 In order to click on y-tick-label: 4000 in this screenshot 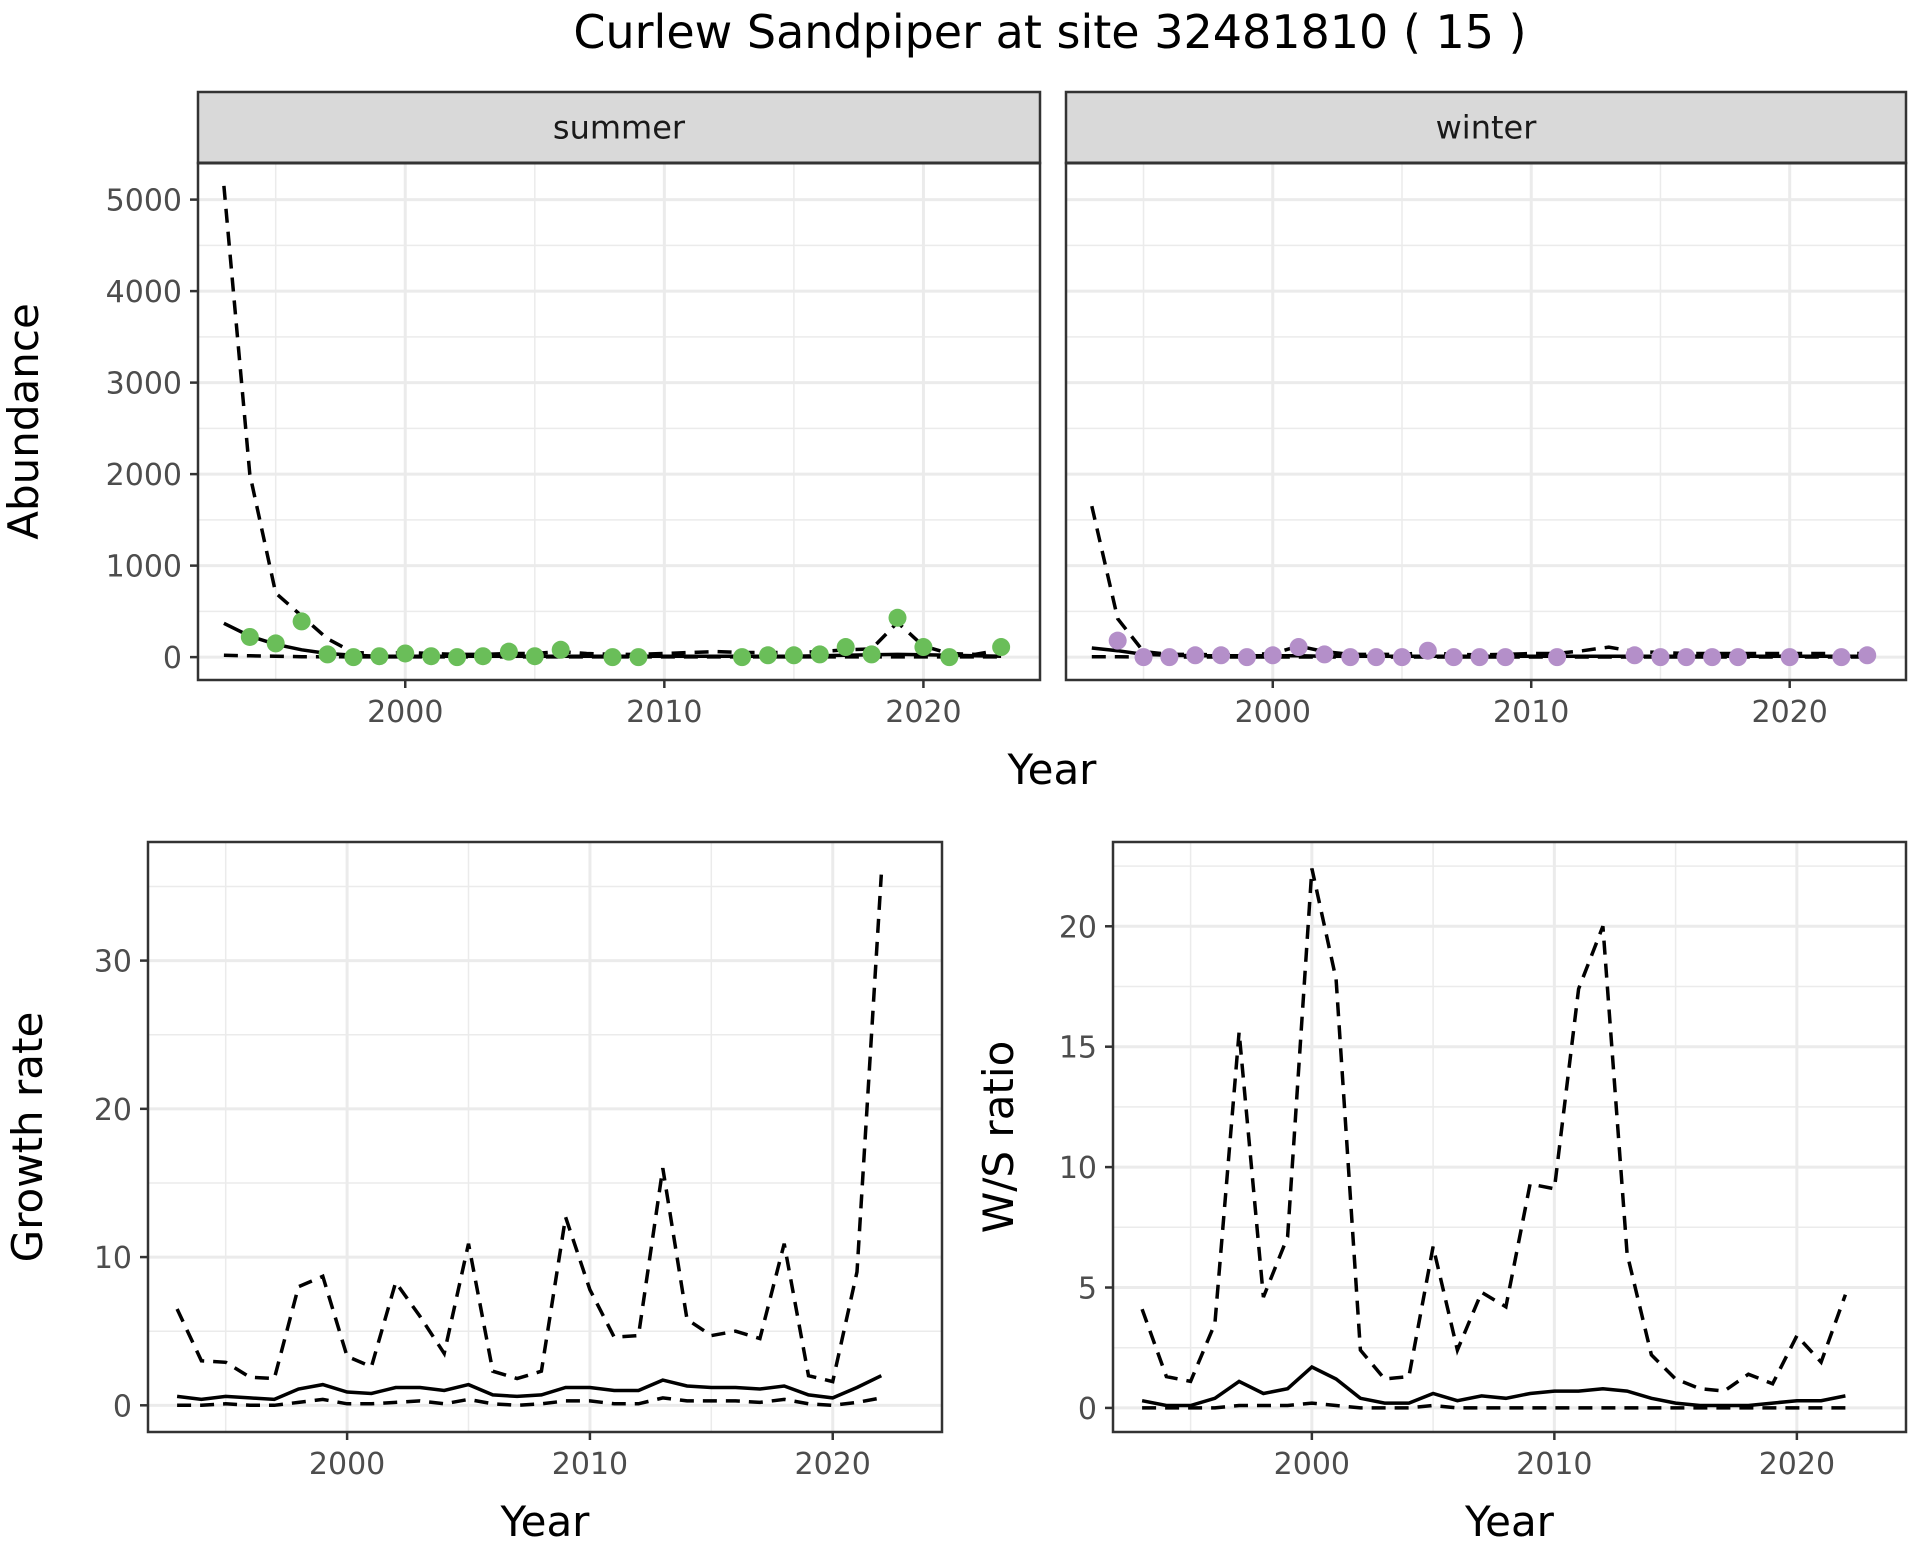, I will do `click(144, 292)`.